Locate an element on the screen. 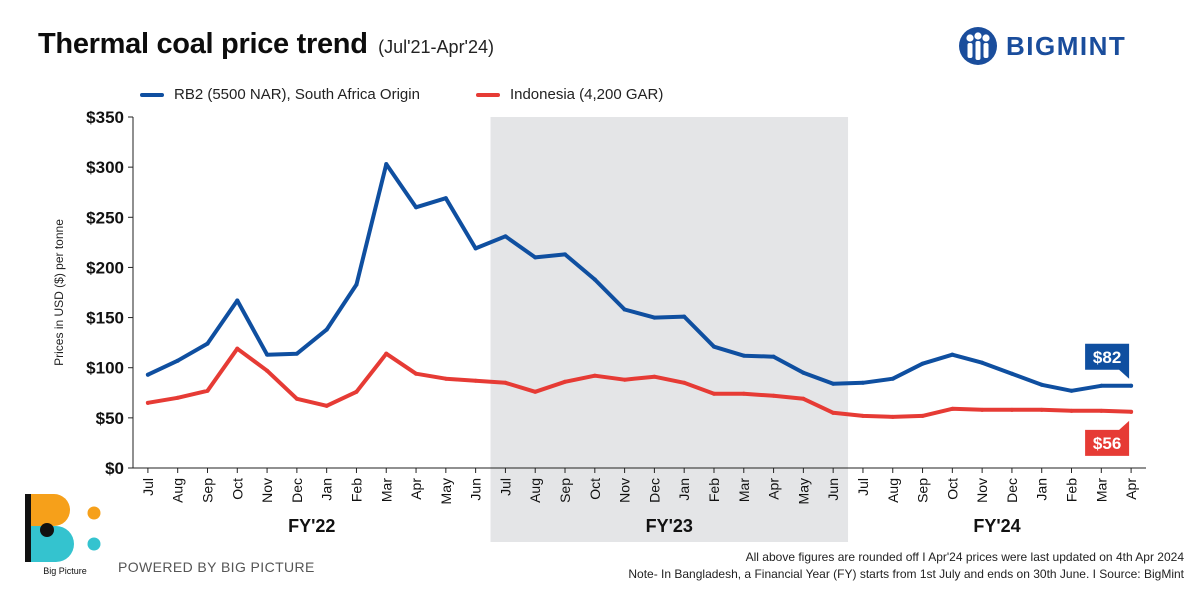  fy-label-1: FY'23 is located at coordinates (669, 526).